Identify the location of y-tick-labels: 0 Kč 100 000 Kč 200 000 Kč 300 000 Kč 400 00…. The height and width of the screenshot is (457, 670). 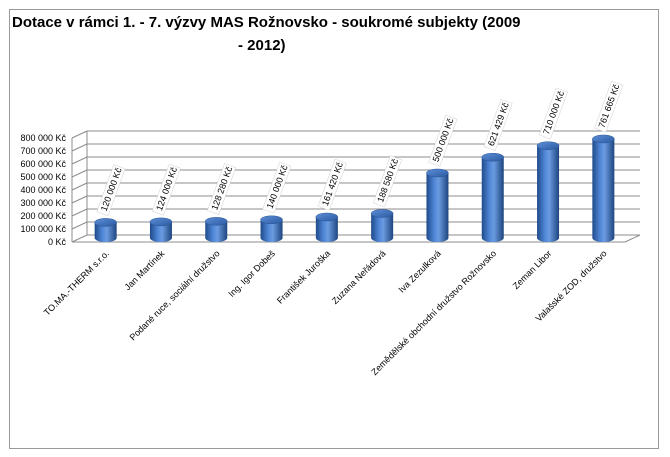
(43, 190).